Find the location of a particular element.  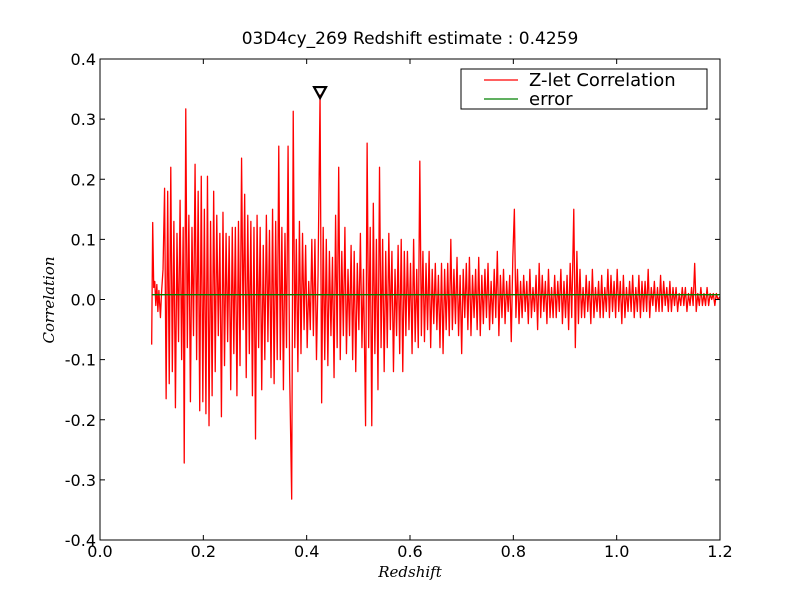

y-tick-label: 0.1 is located at coordinates (83, 239).